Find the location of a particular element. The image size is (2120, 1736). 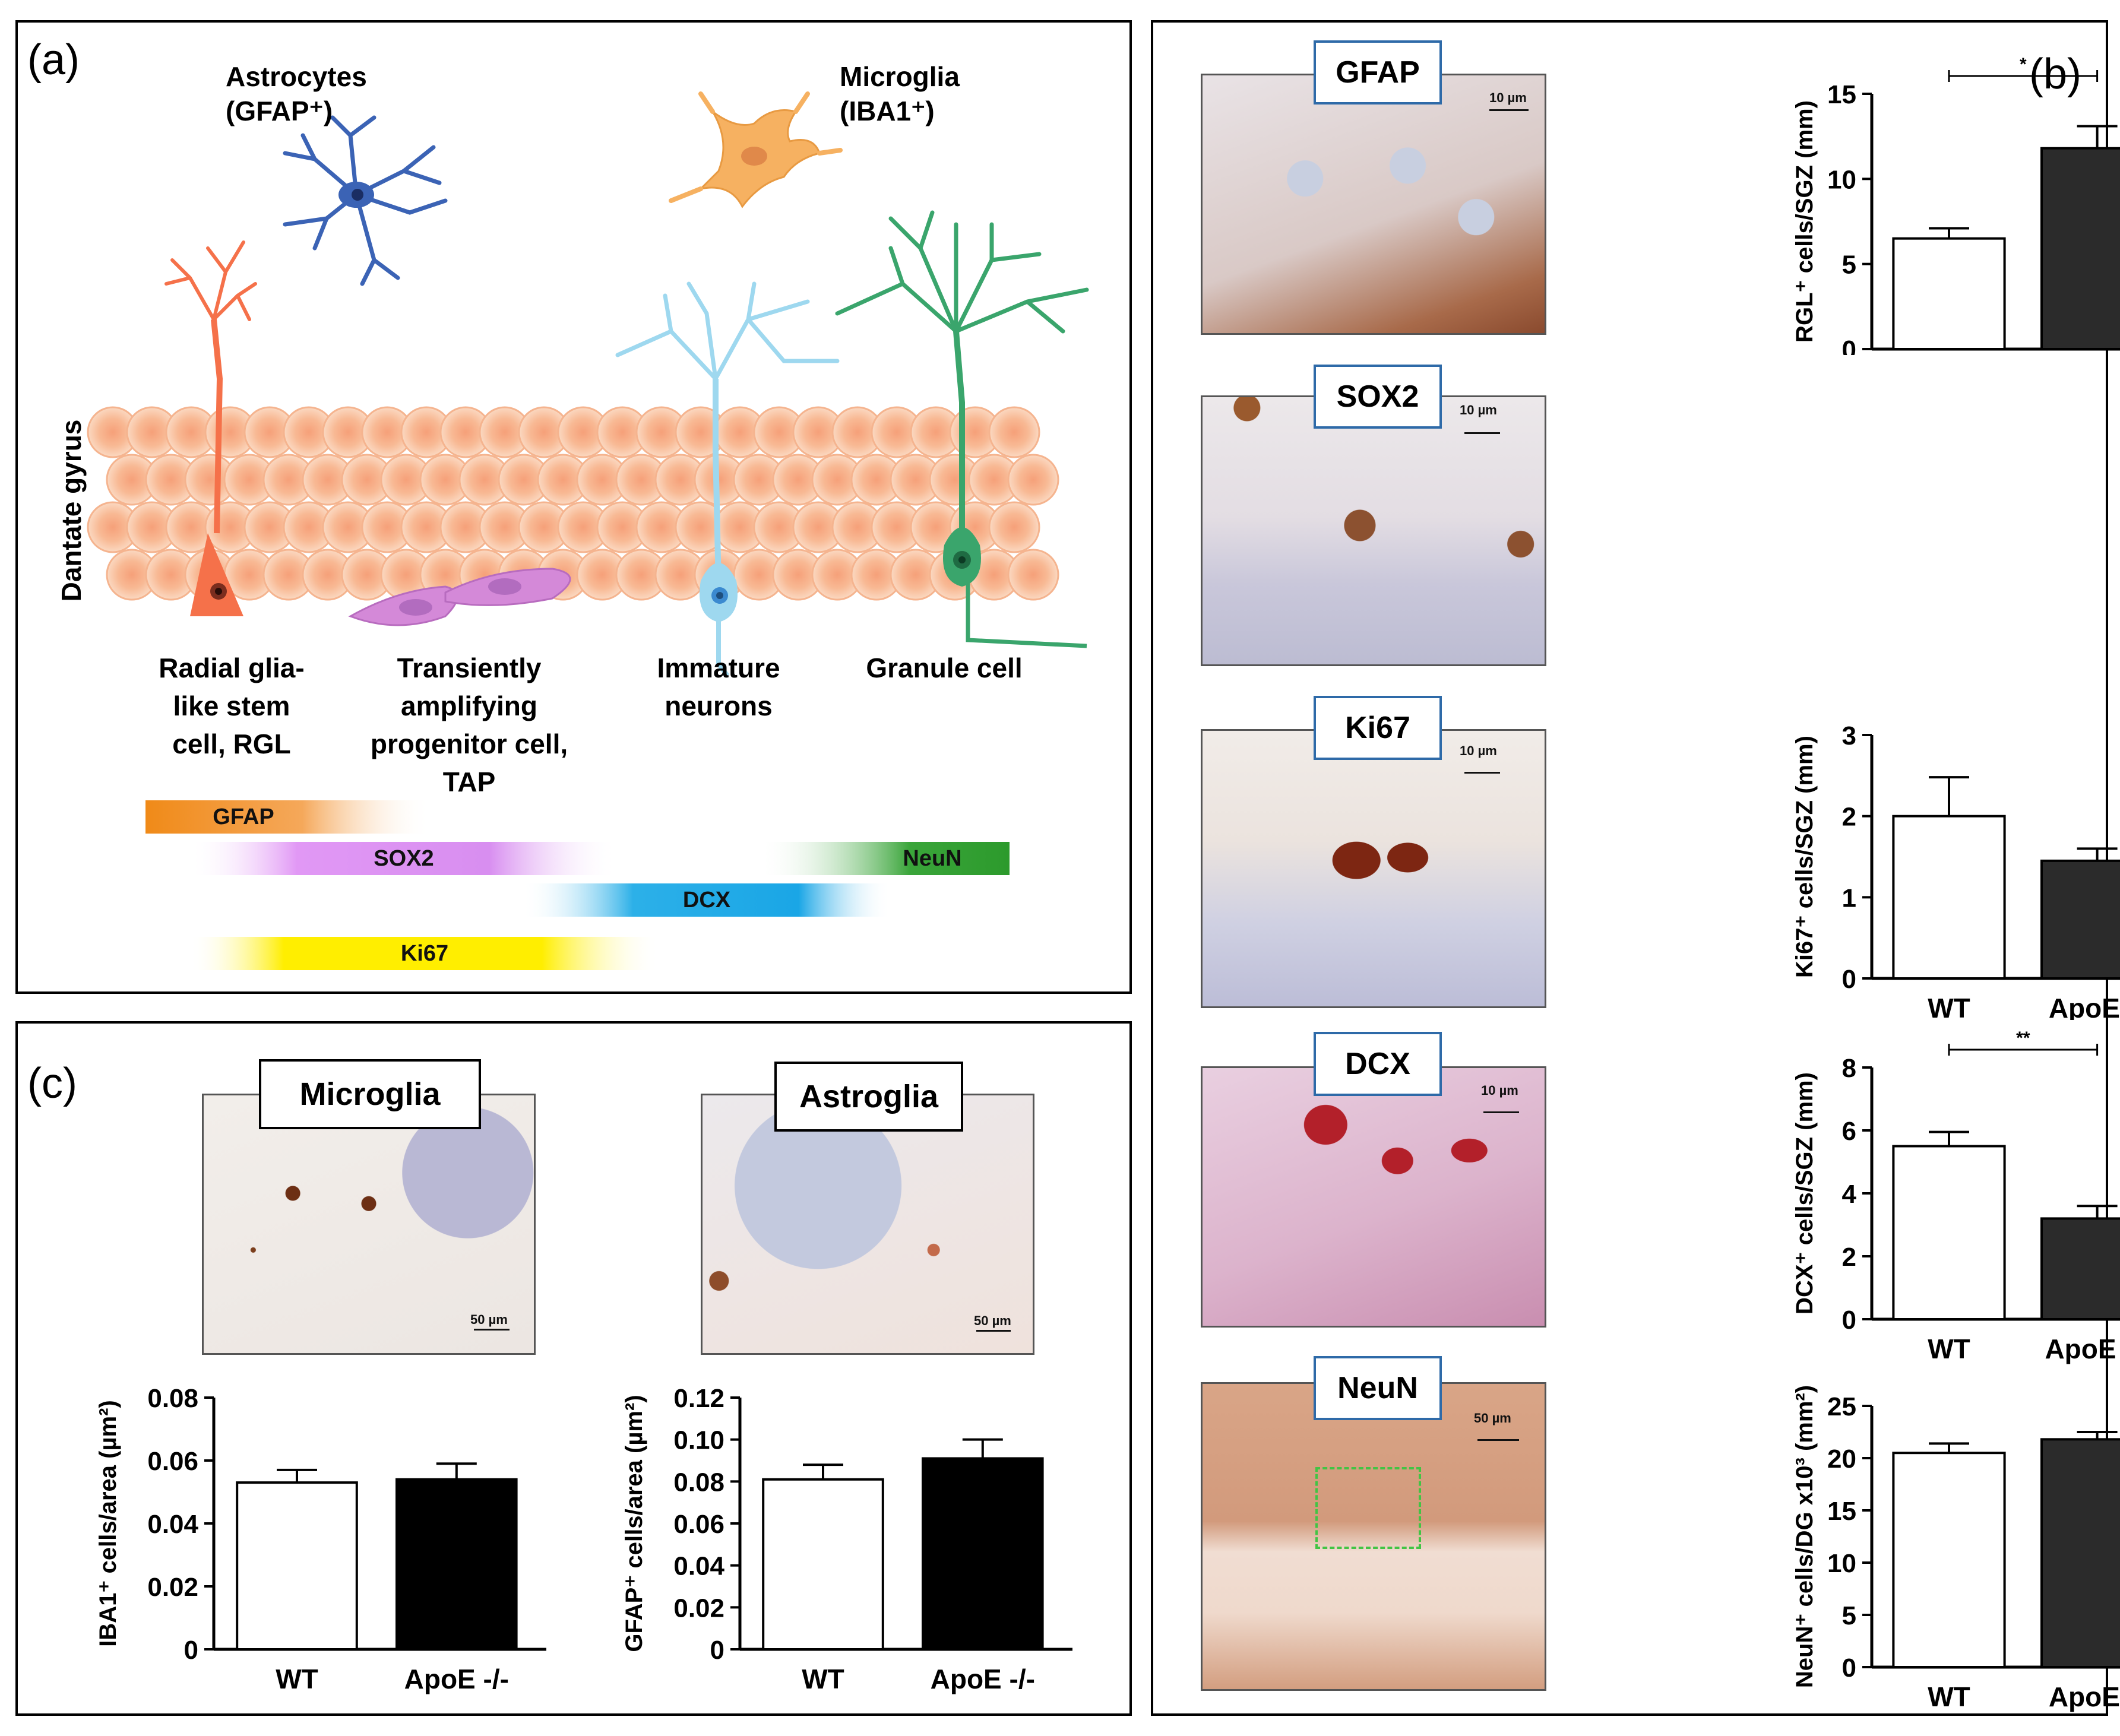

y-tick-label: 5 is located at coordinates (1849, 1615).